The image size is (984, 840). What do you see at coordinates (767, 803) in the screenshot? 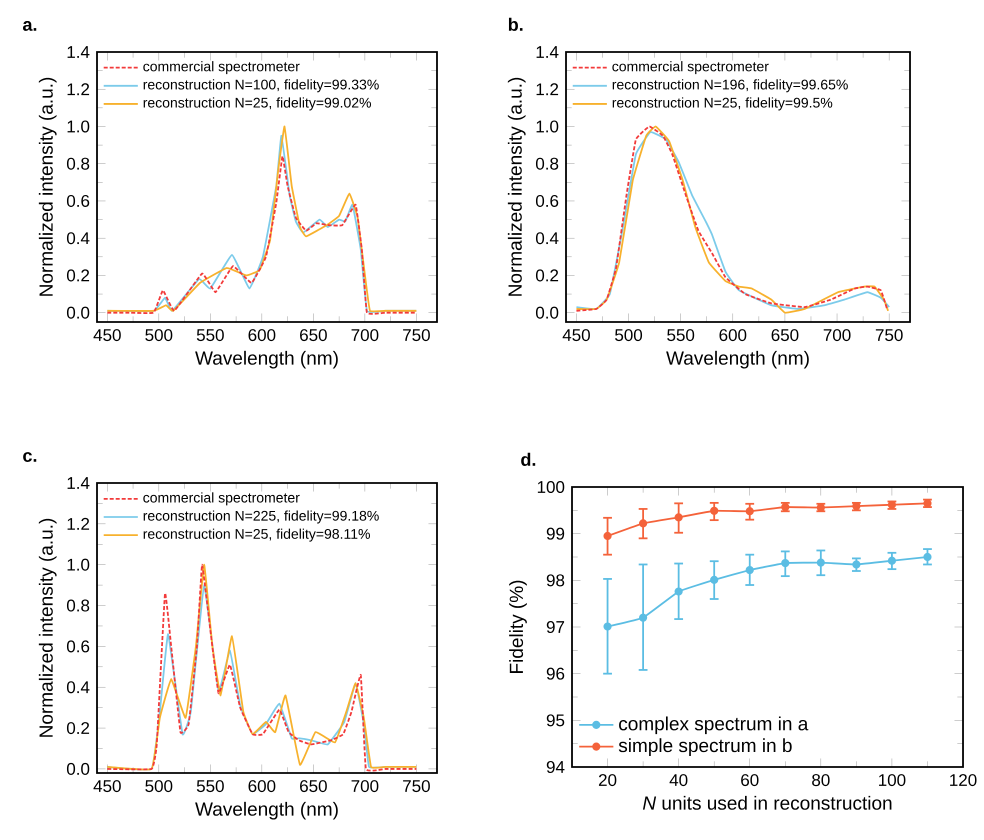
I see `x-axis-title: N units used in reconstruction` at bounding box center [767, 803].